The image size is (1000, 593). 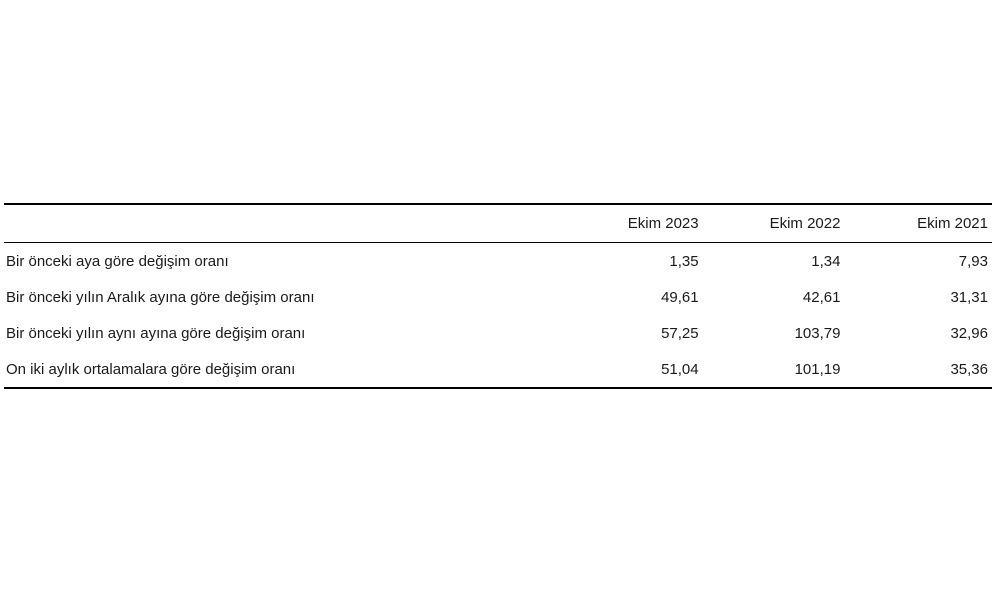 I want to click on cell-value: 51,04, so click(x=680, y=369).